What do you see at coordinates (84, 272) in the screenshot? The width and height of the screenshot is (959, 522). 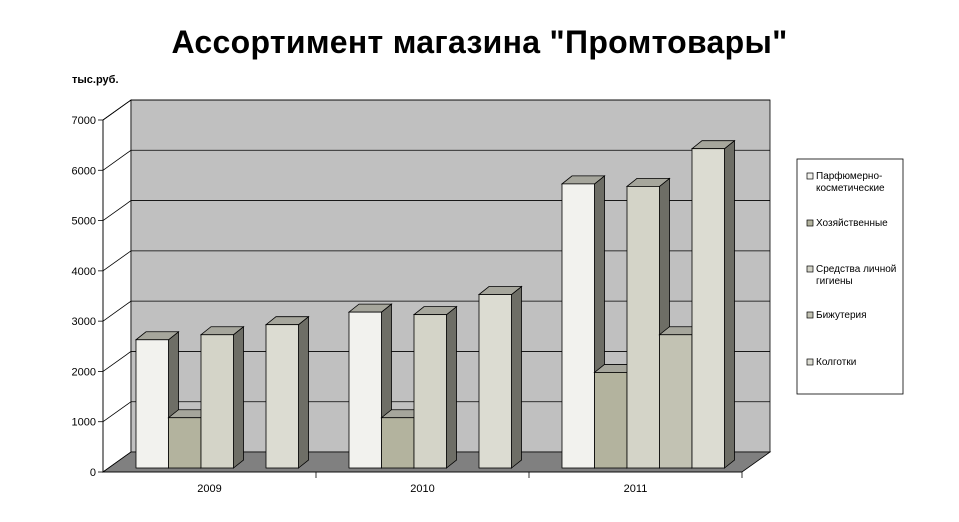 I see `y-tick-label: 4000` at bounding box center [84, 272].